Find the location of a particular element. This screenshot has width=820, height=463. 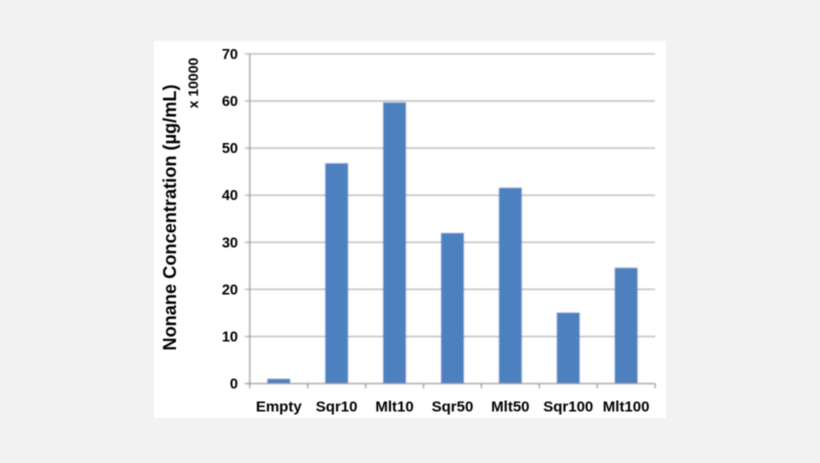

svg-text: Sqr10 is located at coordinates (337, 407).